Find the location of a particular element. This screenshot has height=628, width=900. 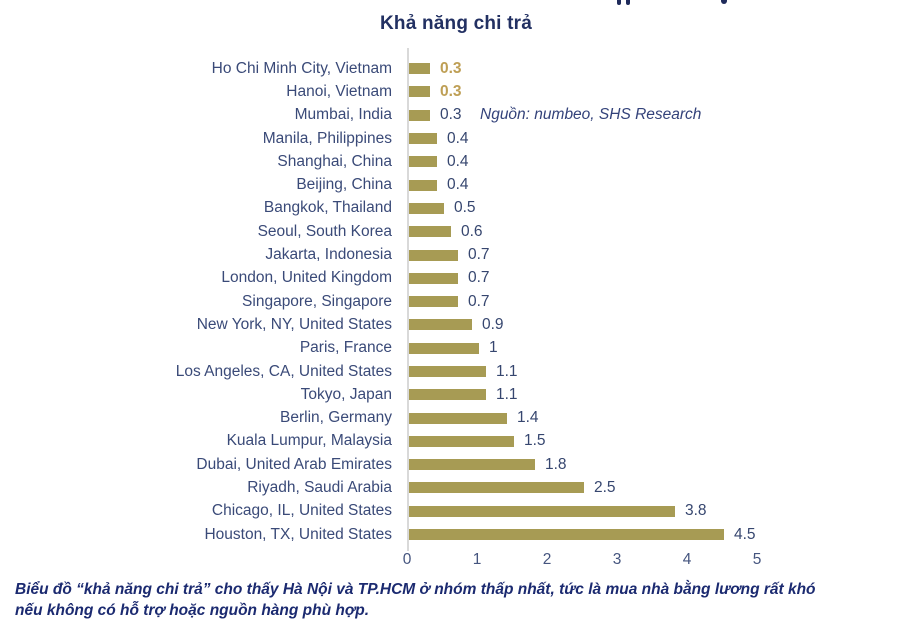

bar-row: Bangkok, Thailand 0.5 is located at coordinates (450, 208).